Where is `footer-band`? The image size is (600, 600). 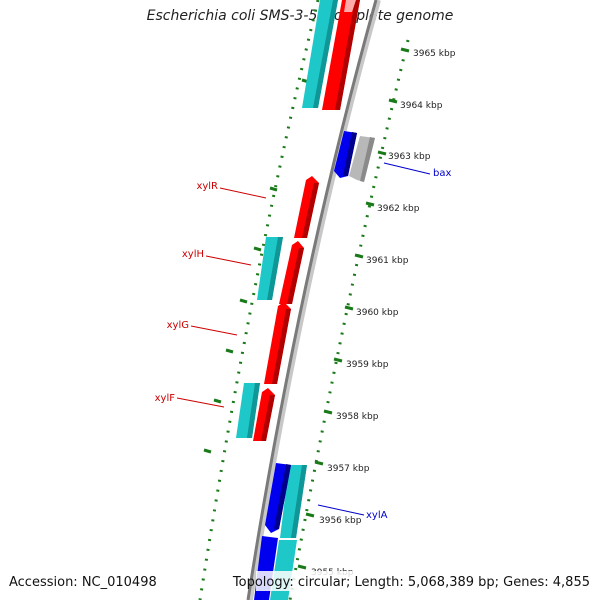
footer-band is located at coordinates (426, 581).